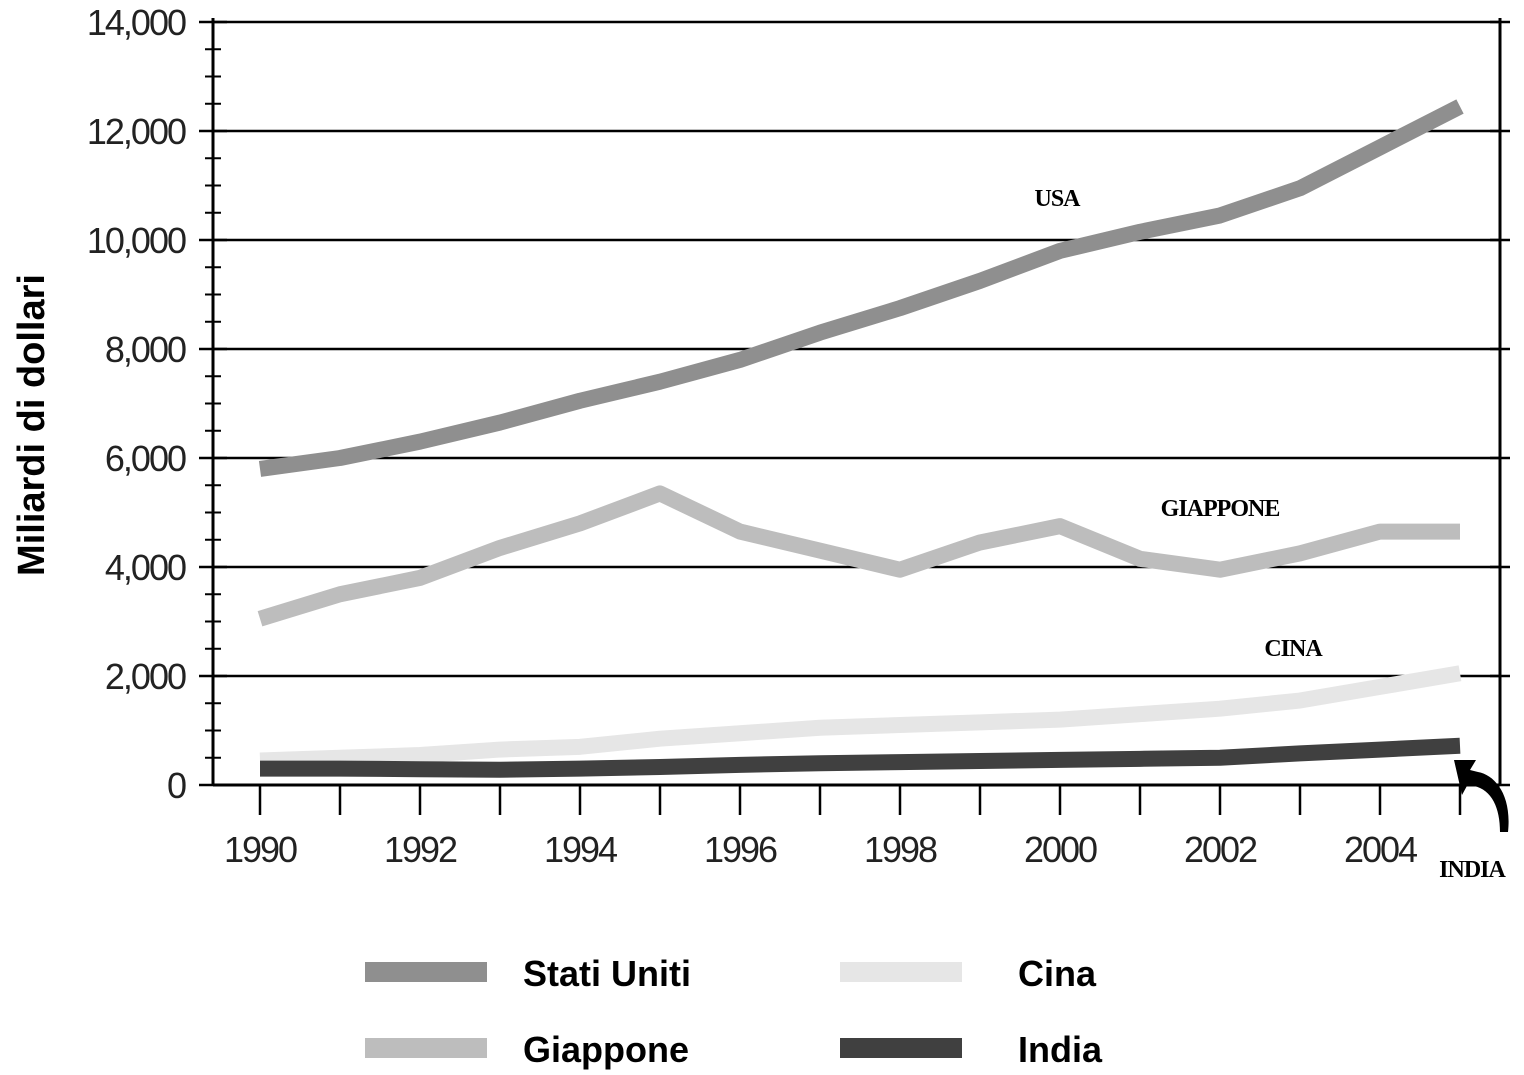 This screenshot has height=1075, width=1524. What do you see at coordinates (740, 849) in the screenshot?
I see `x-tick-label: 1996` at bounding box center [740, 849].